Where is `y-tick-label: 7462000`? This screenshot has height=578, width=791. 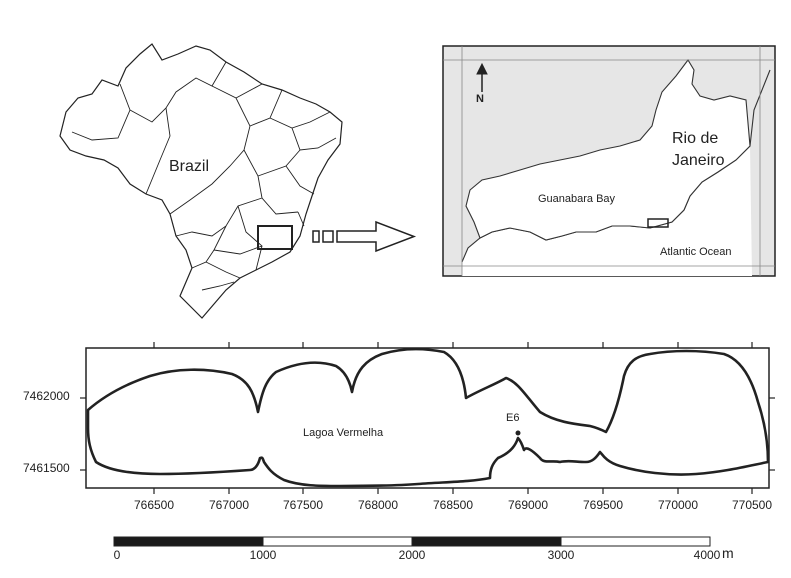 y-tick-label: 7462000 is located at coordinates (46, 396).